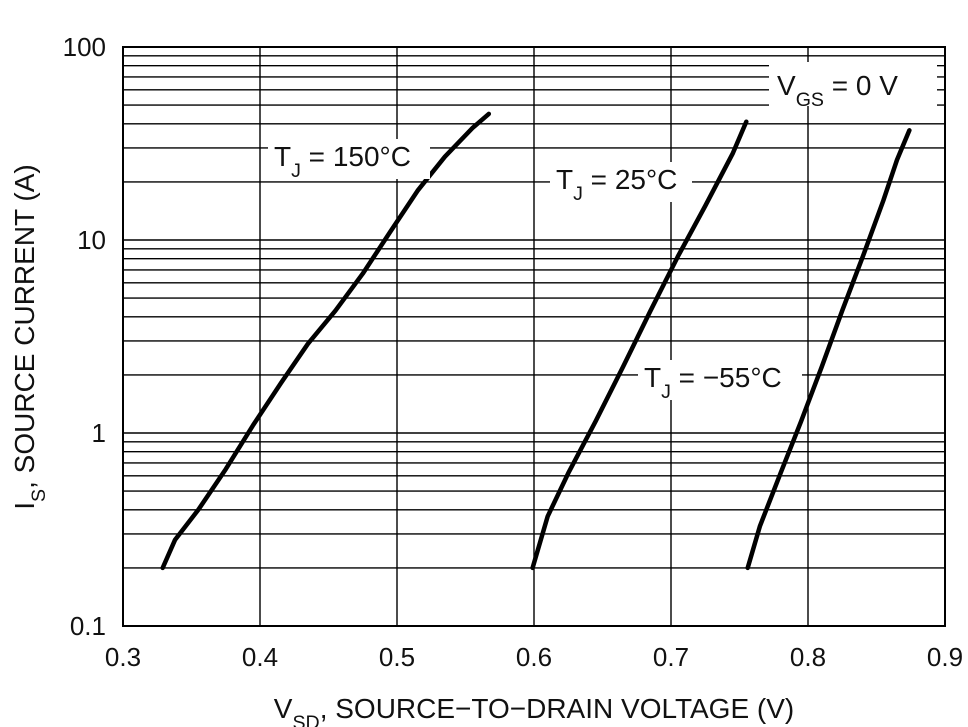 The image size is (968, 727). I want to click on x-tick-label: 0.4, so click(260, 657).